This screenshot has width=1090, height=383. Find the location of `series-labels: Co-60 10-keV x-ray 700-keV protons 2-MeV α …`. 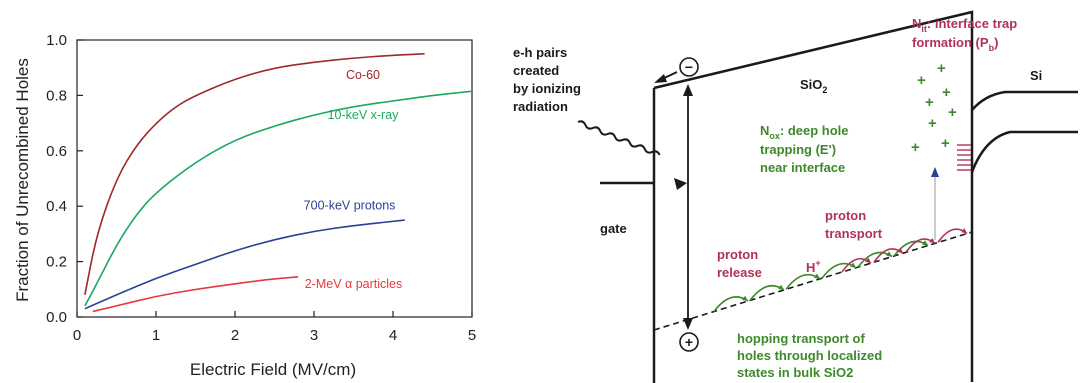

series-labels: Co-60 10-keV x-ray 700-keV protons 2-MeV α … is located at coordinates (353, 179).